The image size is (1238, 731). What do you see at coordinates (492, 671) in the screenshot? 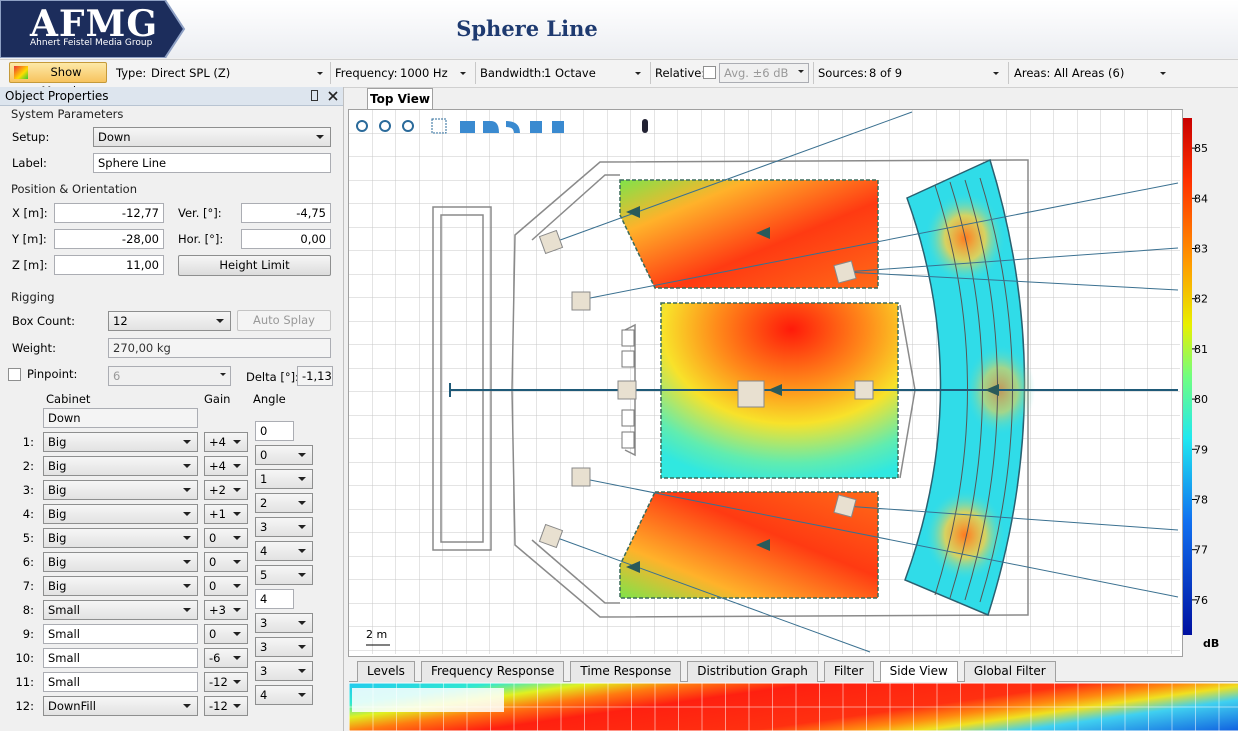
I see `bottom-tab: Frequency Response` at bounding box center [492, 671].